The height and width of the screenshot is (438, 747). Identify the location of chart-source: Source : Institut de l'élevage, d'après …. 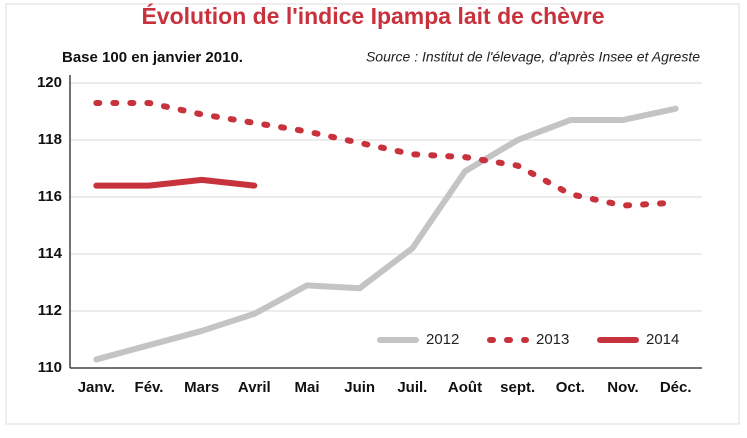
(533, 57).